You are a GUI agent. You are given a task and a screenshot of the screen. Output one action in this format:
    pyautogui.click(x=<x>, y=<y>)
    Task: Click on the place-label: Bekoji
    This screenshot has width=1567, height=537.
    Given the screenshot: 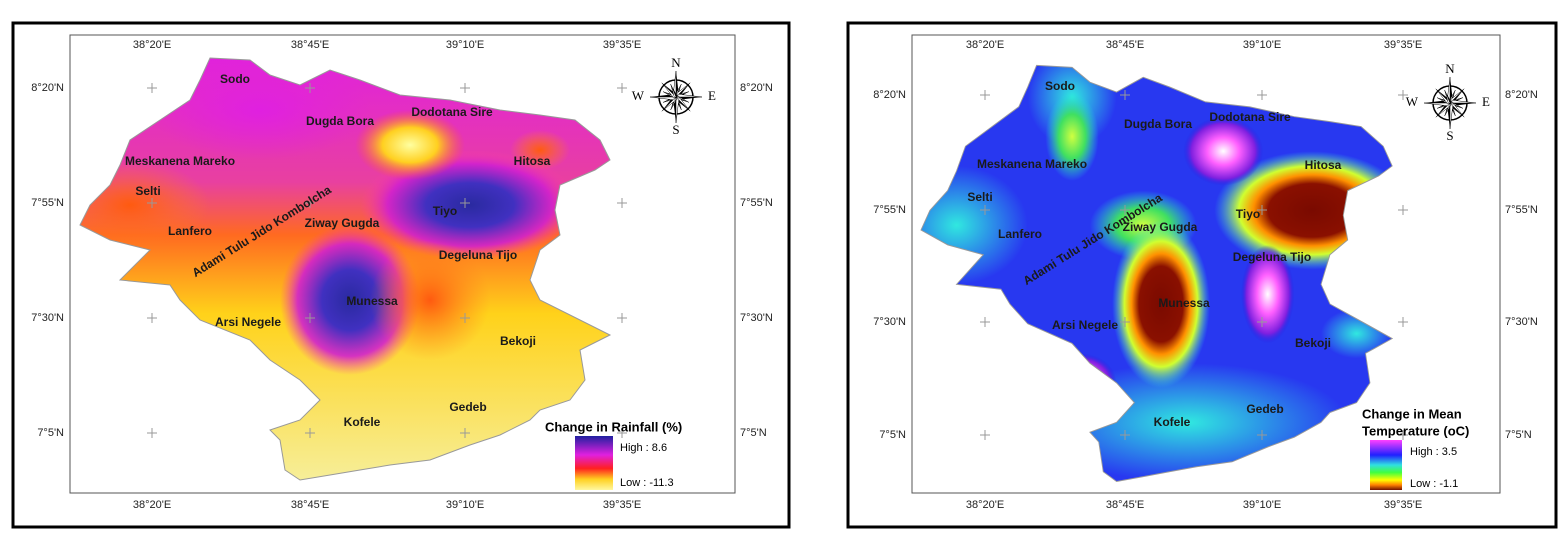 What is the action you would take?
    pyautogui.click(x=1313, y=343)
    